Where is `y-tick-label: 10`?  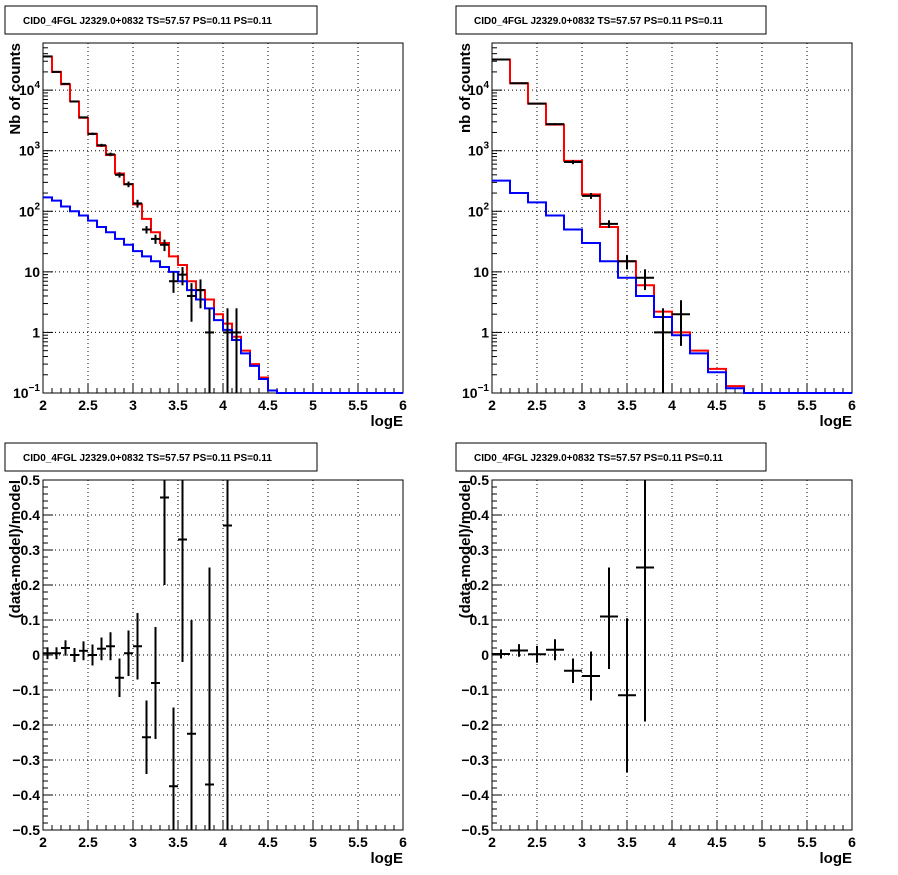 y-tick-label: 10 is located at coordinates (481, 272).